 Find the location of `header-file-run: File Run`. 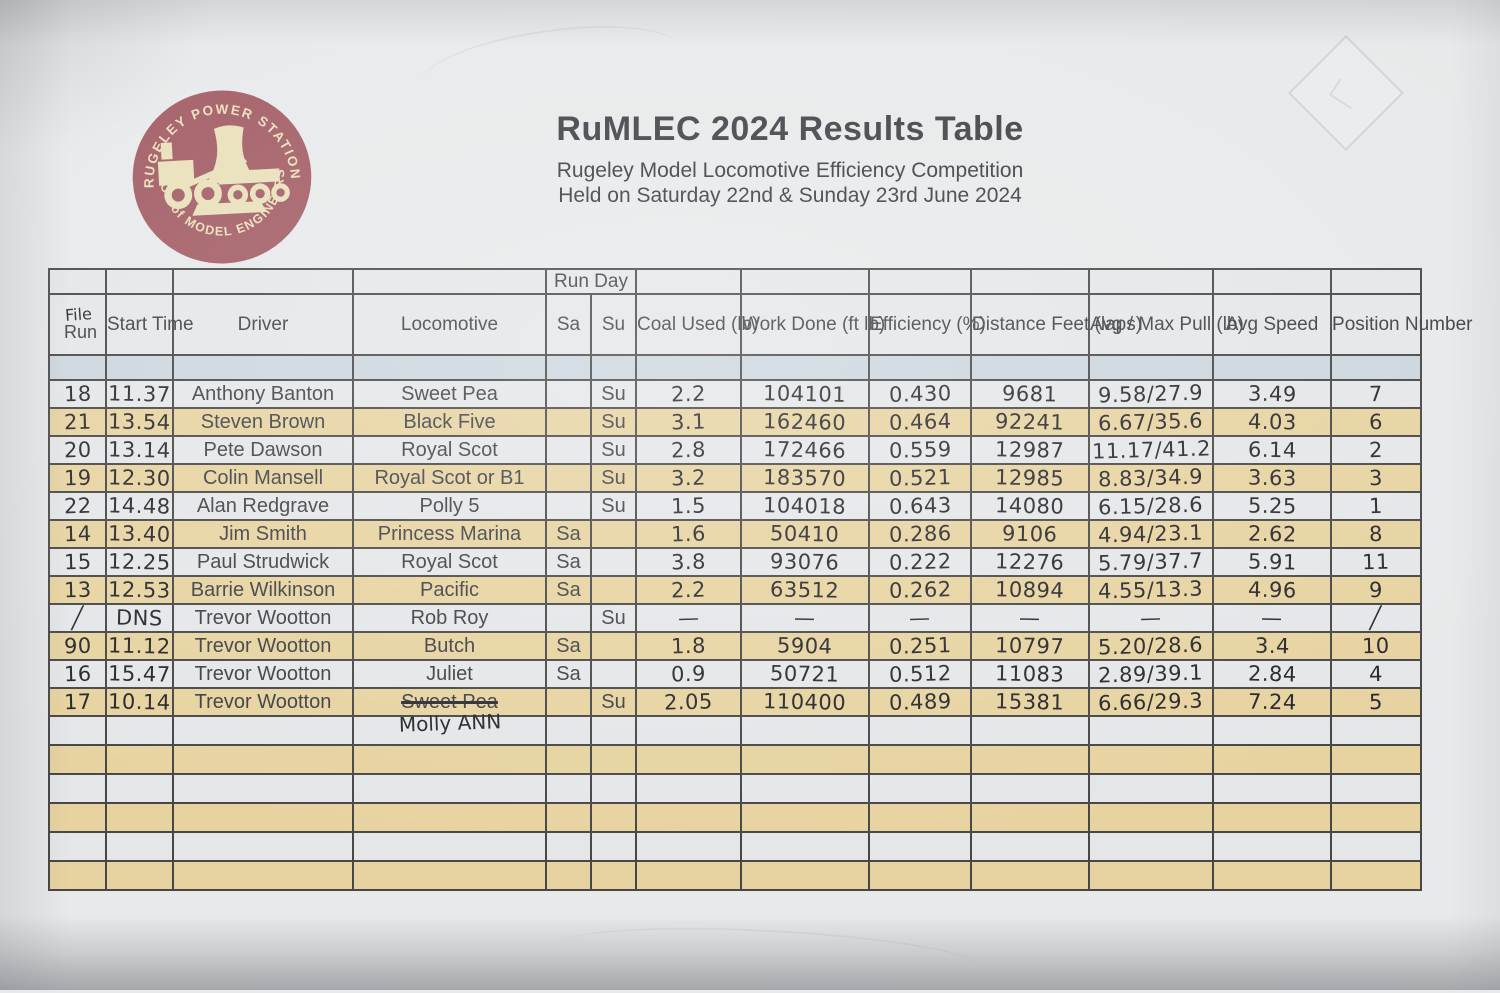

header-file-run: File Run is located at coordinates (77, 324).